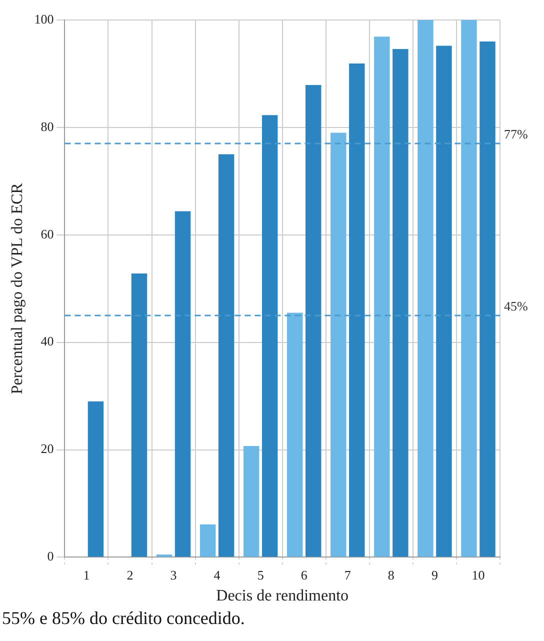  Describe the element at coordinates (44, 18) in the screenshot. I see `y-tick-label: 100` at that location.